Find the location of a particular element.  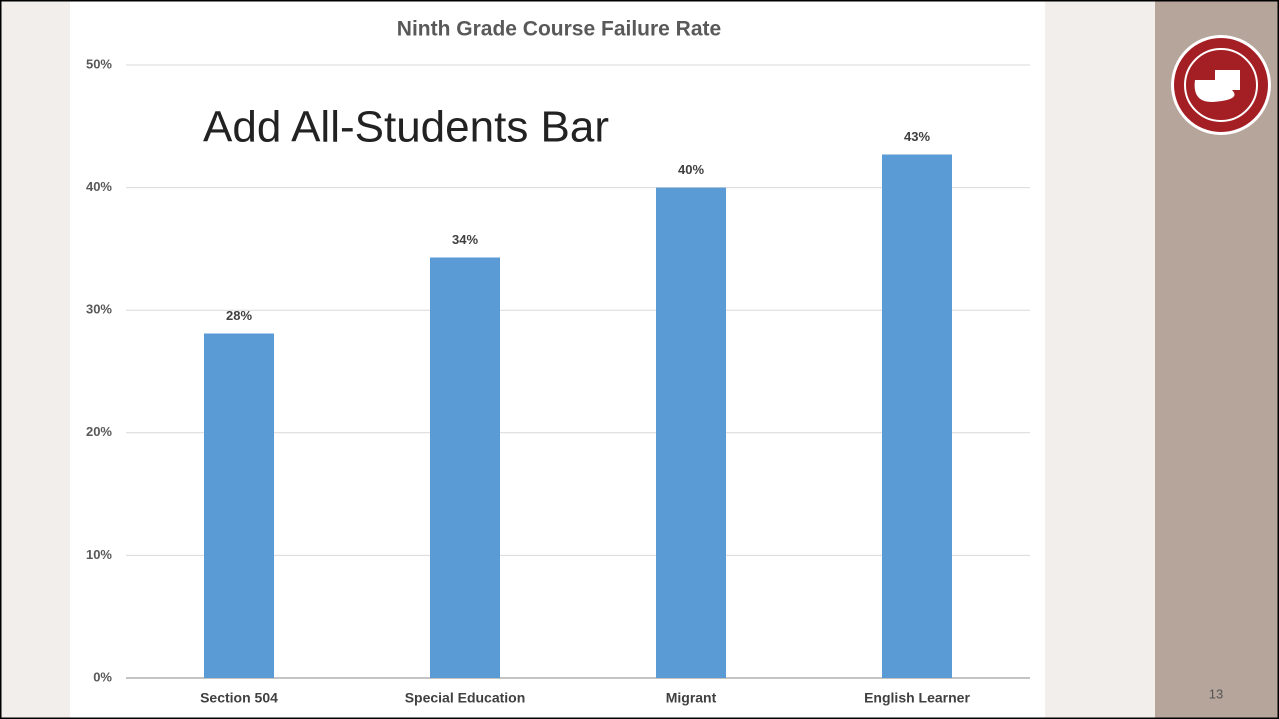

y-tick-label: 50% is located at coordinates (99, 63).